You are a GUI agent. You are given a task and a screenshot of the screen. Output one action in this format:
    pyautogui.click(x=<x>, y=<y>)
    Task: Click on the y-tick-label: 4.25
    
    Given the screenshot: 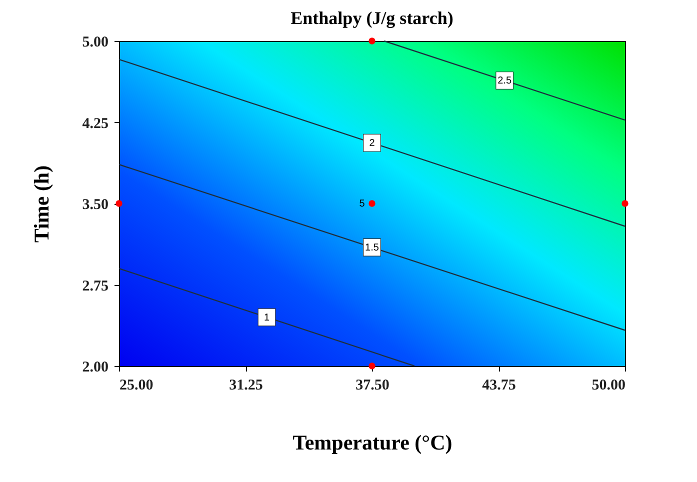 What is the action you would take?
    pyautogui.click(x=95, y=124)
    